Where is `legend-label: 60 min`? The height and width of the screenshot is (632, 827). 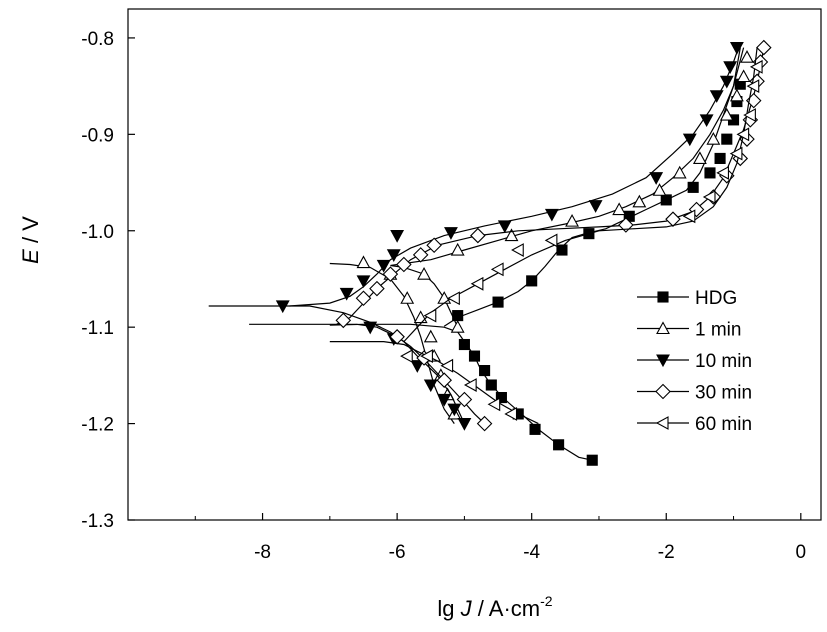 legend-label: 60 min is located at coordinates (723, 424).